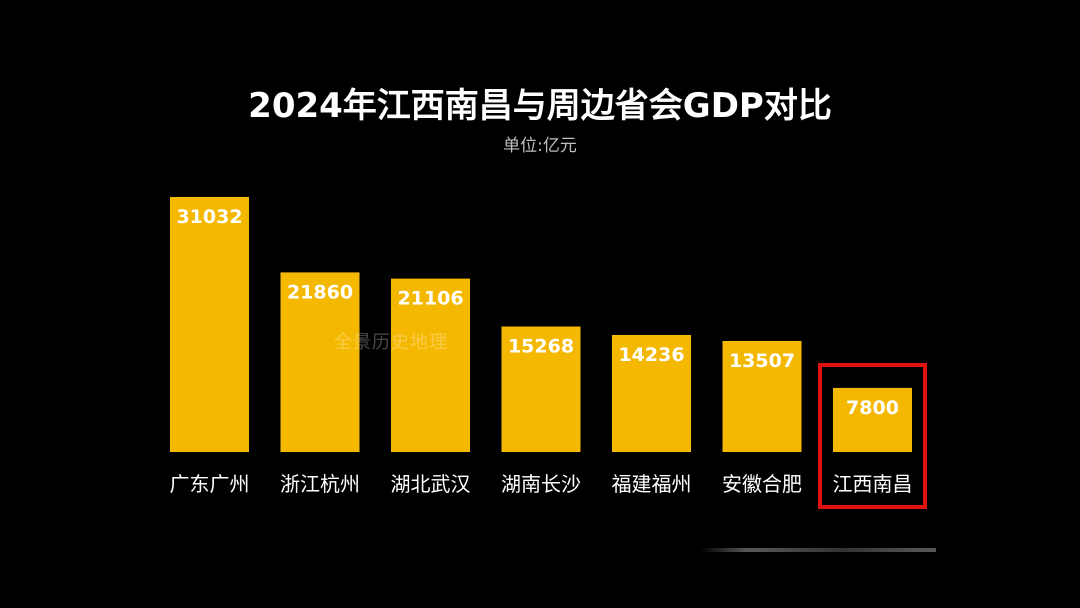  Describe the element at coordinates (873, 484) in the screenshot. I see `category-label: 江西南昌` at that location.